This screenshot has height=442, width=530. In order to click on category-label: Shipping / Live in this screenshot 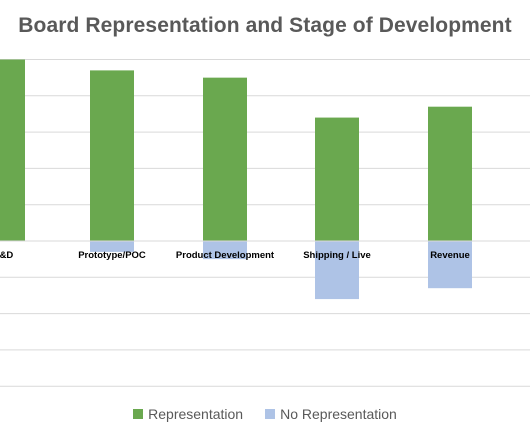, I will do `click(337, 255)`.